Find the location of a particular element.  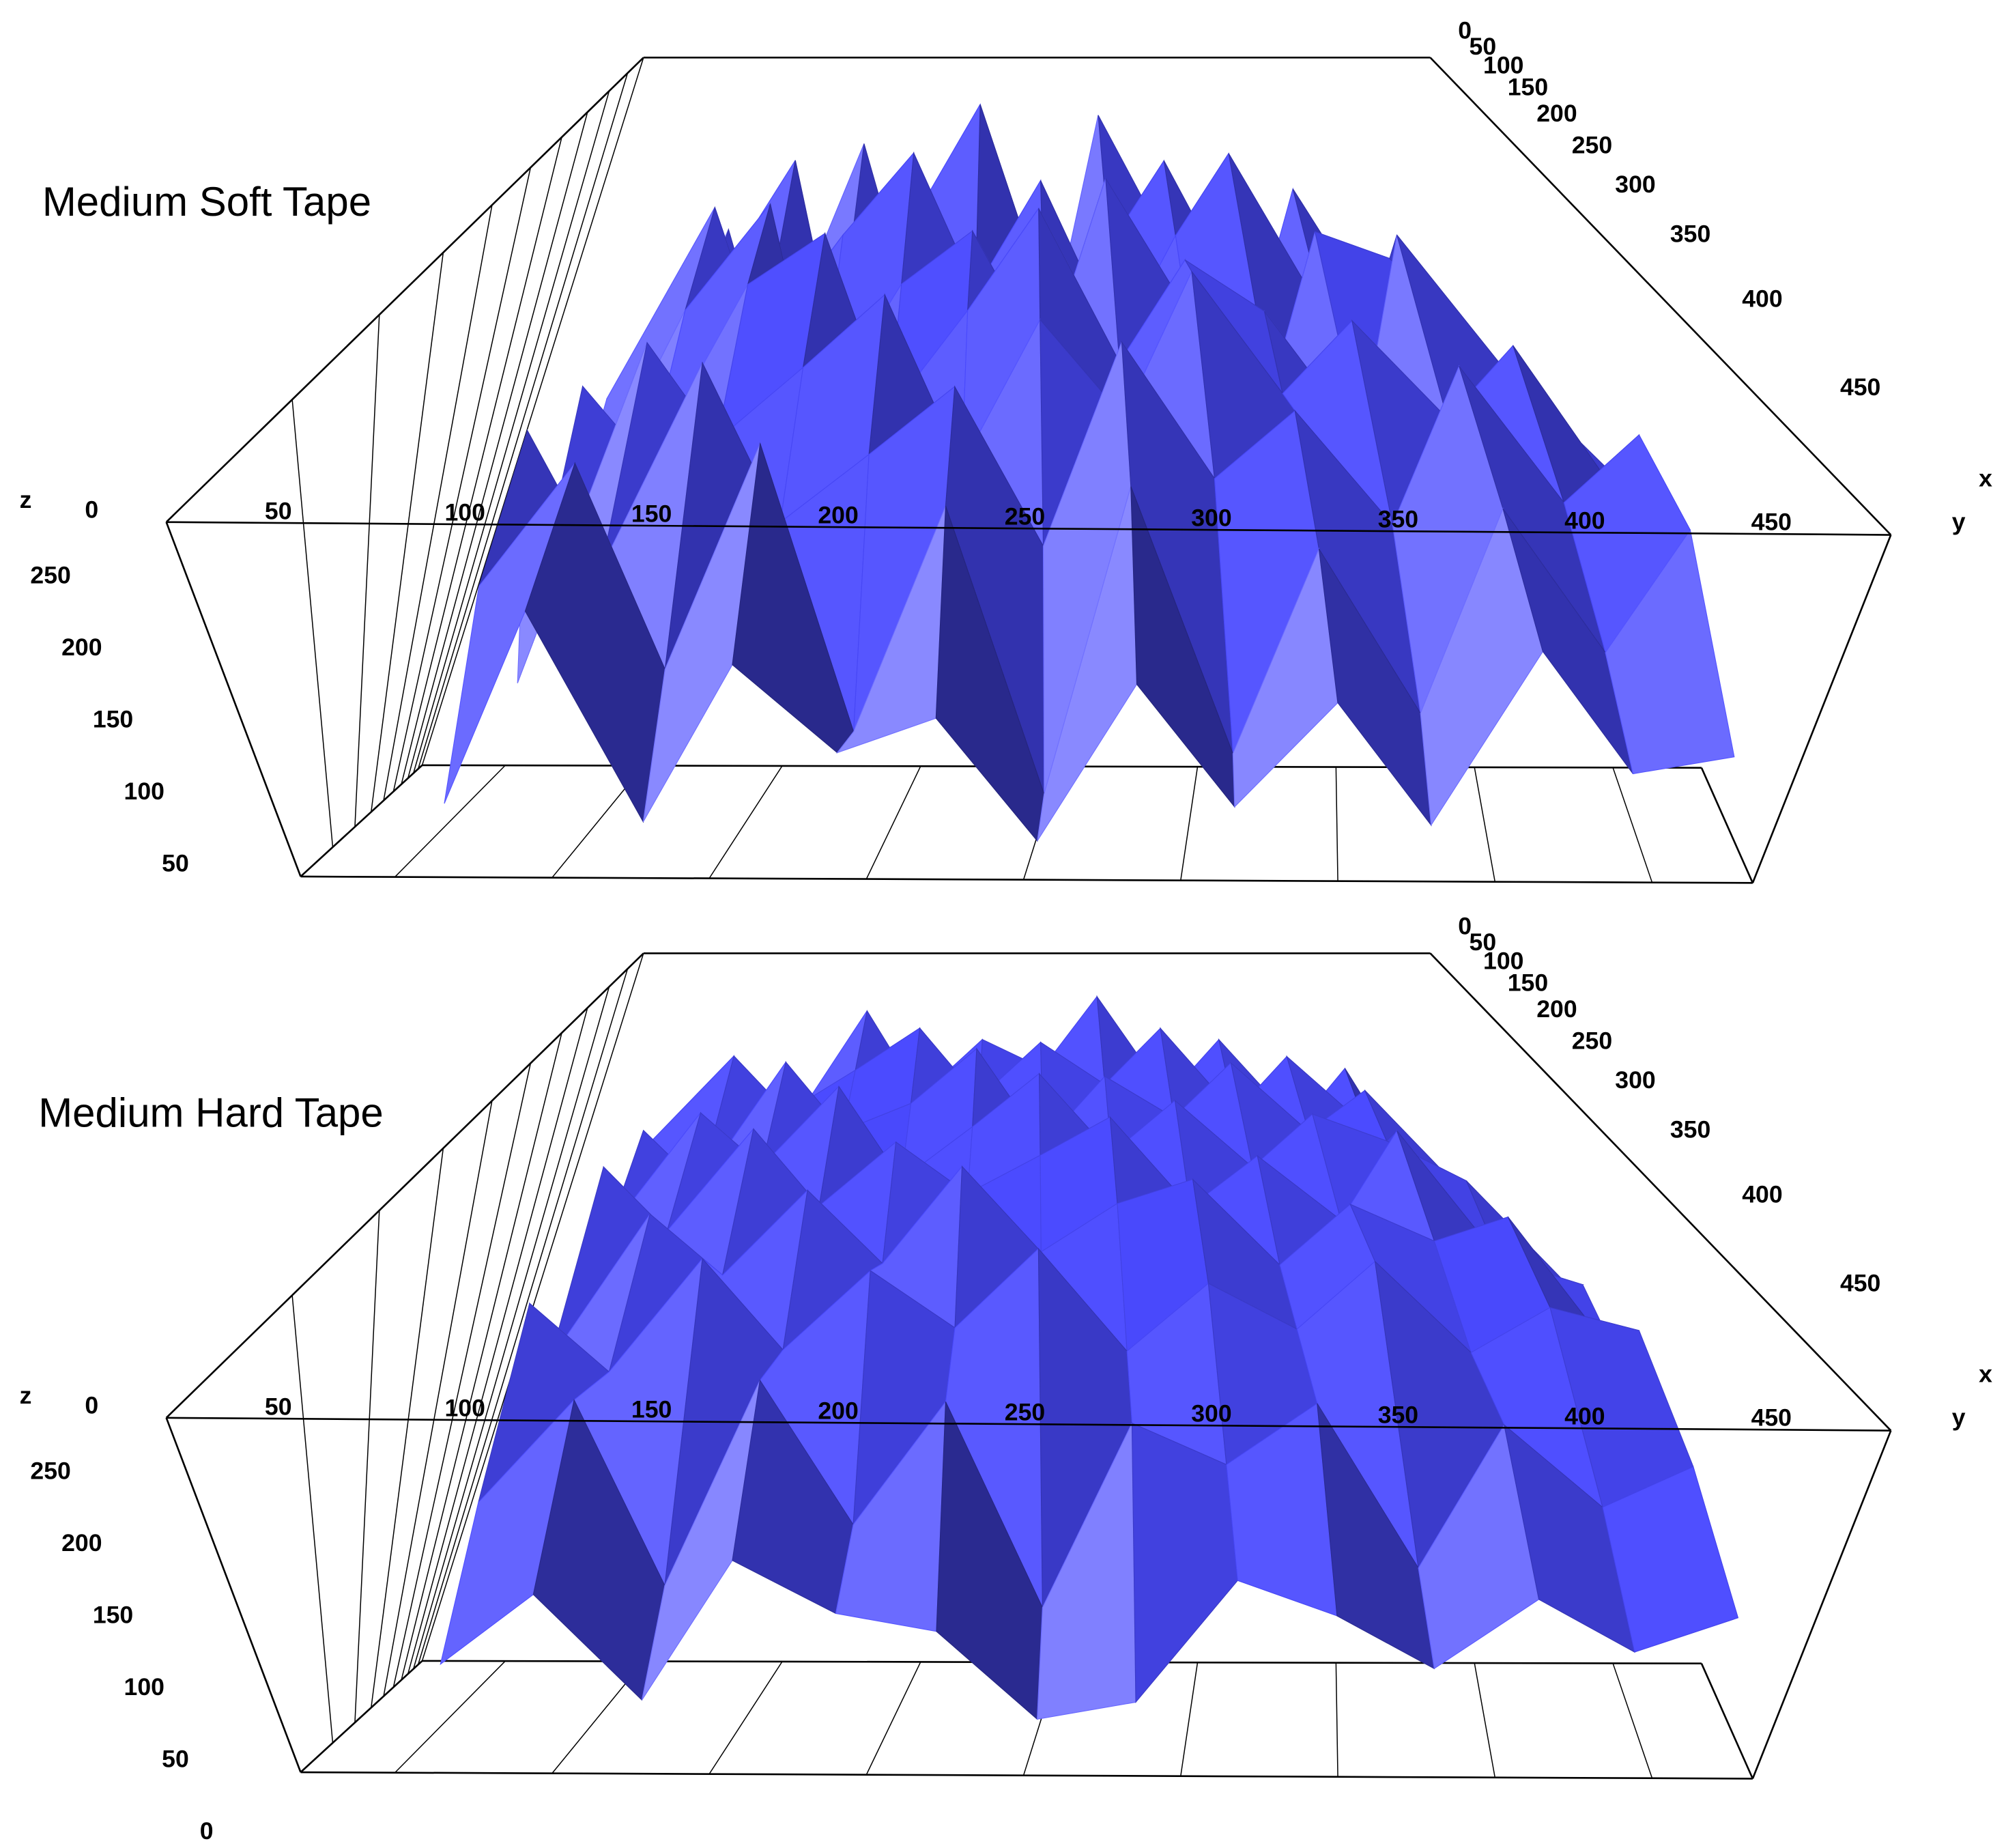

x-tick-label: 0 is located at coordinates (1465, 30).